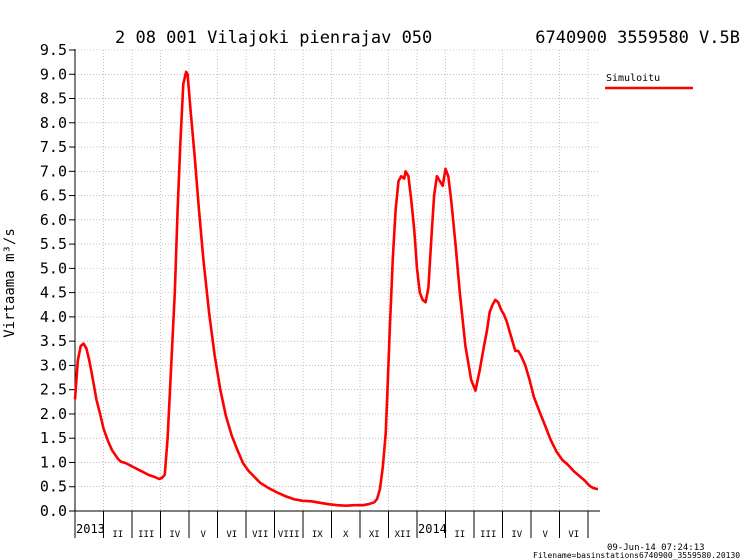  What do you see at coordinates (432, 529) in the screenshot?
I see `x-tick-label: 2014` at bounding box center [432, 529].